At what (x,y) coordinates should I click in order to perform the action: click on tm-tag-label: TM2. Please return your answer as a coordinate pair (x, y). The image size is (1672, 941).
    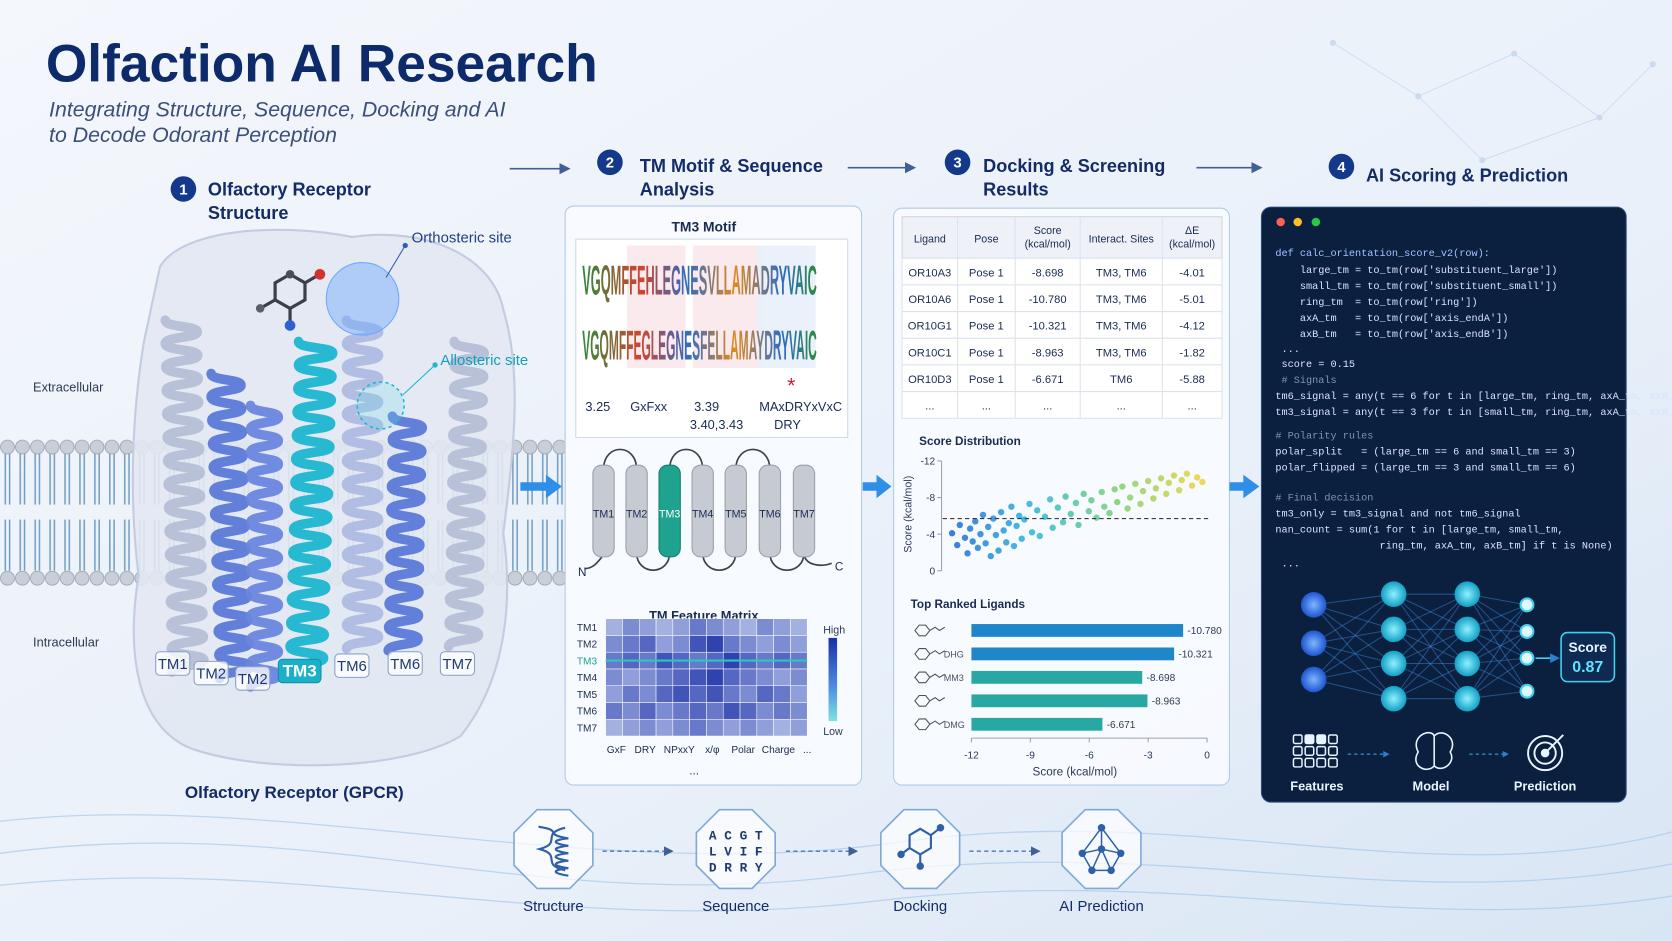
    Looking at the image, I should click on (253, 679).